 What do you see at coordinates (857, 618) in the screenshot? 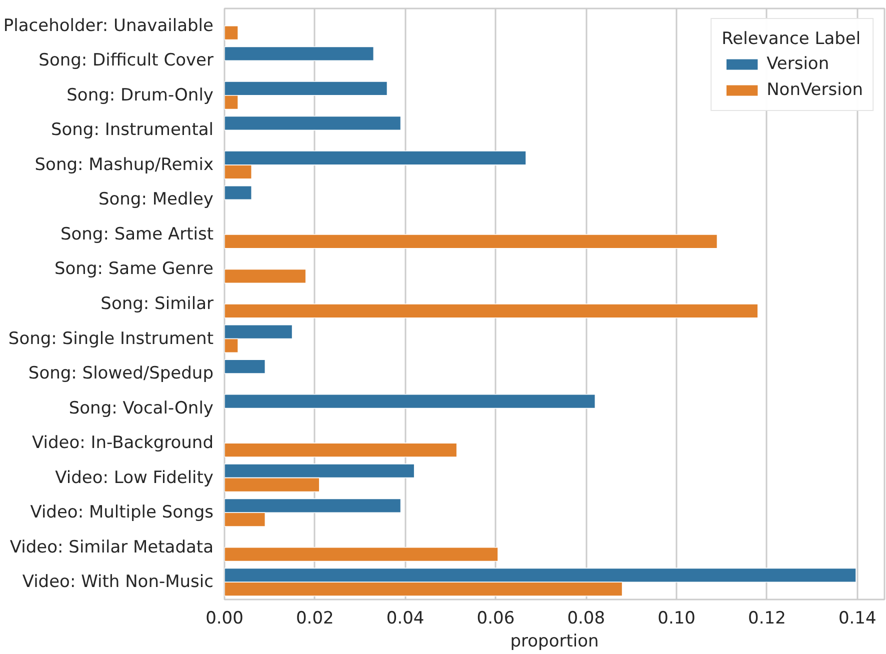
I see `x-tick-label: 0.14` at bounding box center [857, 618].